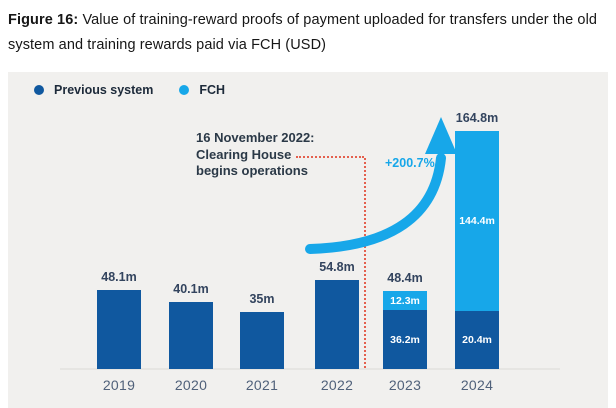 The height and width of the screenshot is (408, 616). I want to click on bar-total-label: 40.1m, so click(191, 289).